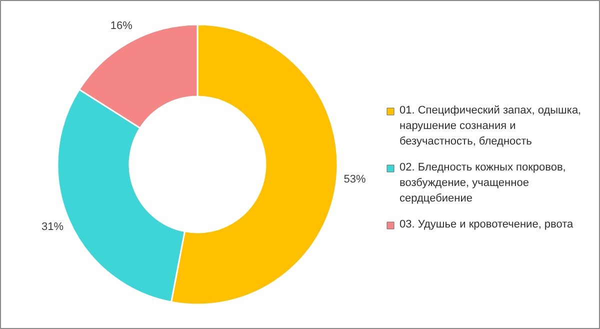 This screenshot has width=600, height=329. What do you see at coordinates (355, 179) in the screenshot?
I see `data-label: 53%` at bounding box center [355, 179].